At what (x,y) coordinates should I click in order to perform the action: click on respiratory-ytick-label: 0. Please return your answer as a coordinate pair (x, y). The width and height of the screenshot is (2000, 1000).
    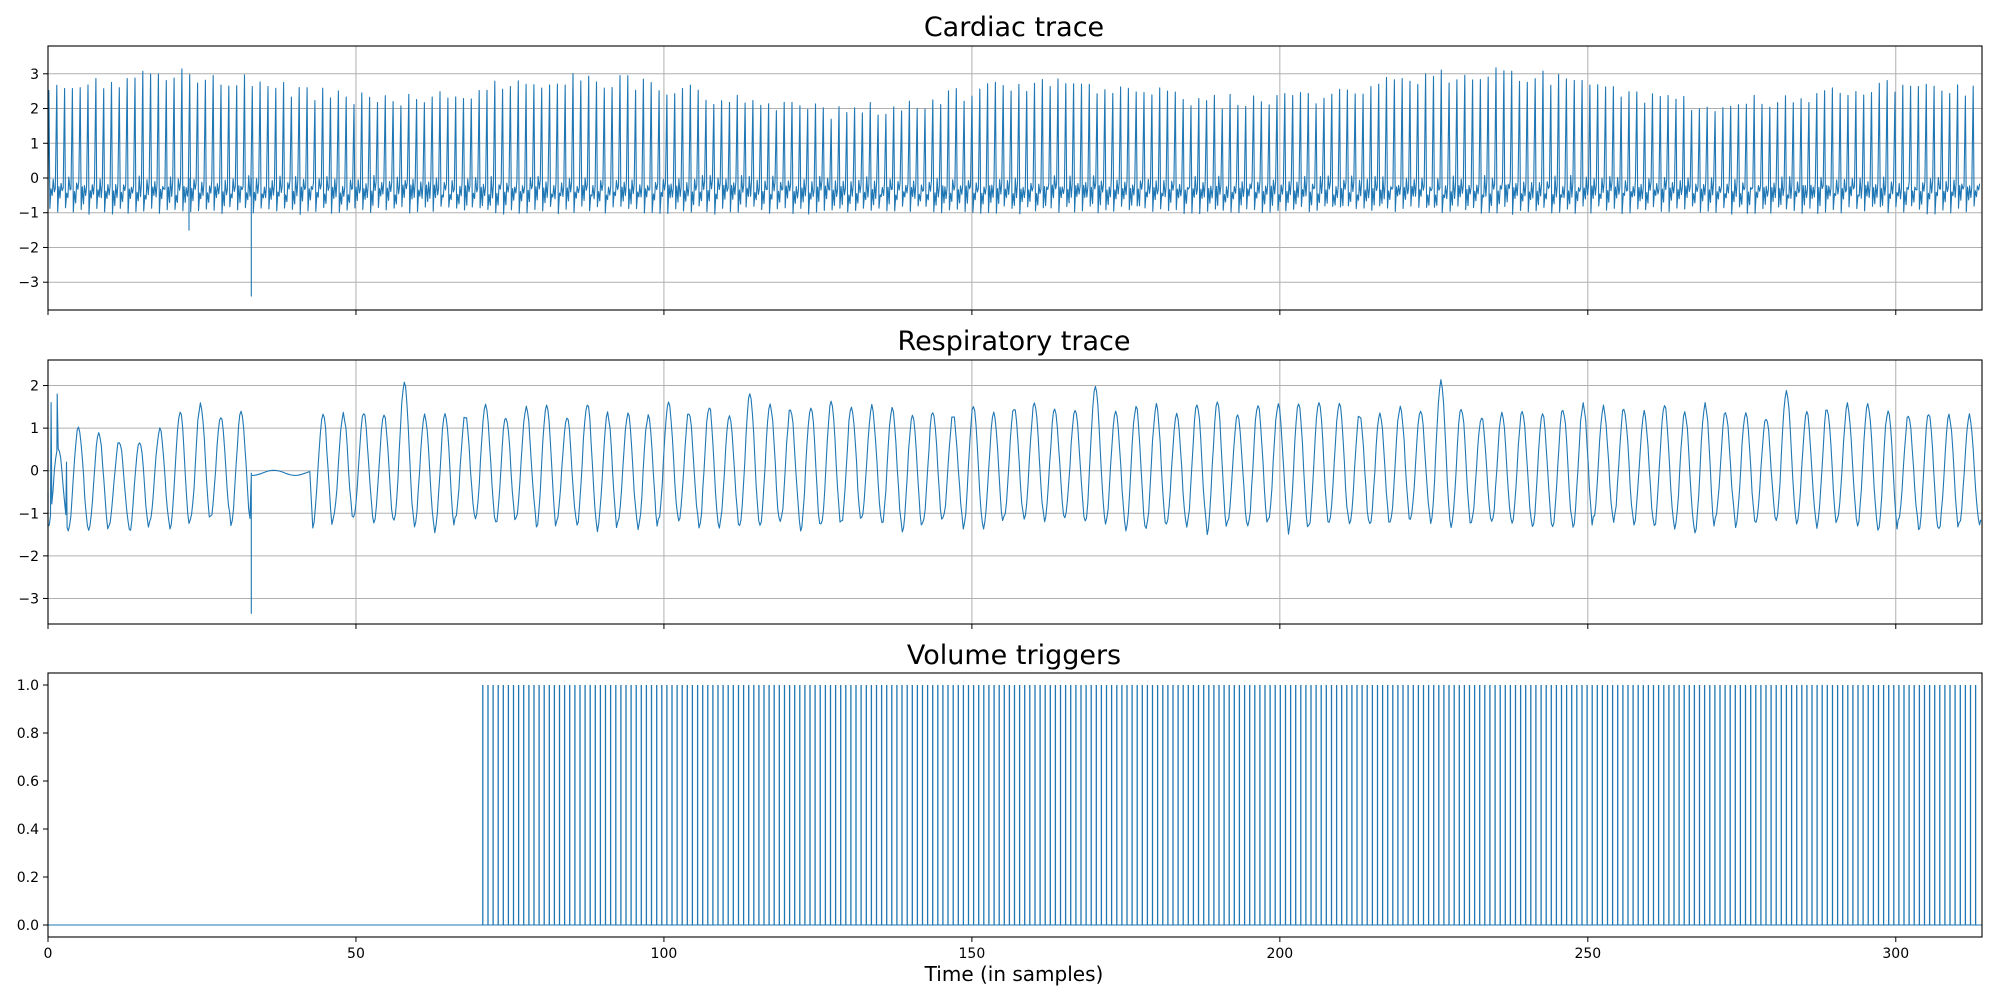
    Looking at the image, I should click on (34, 472).